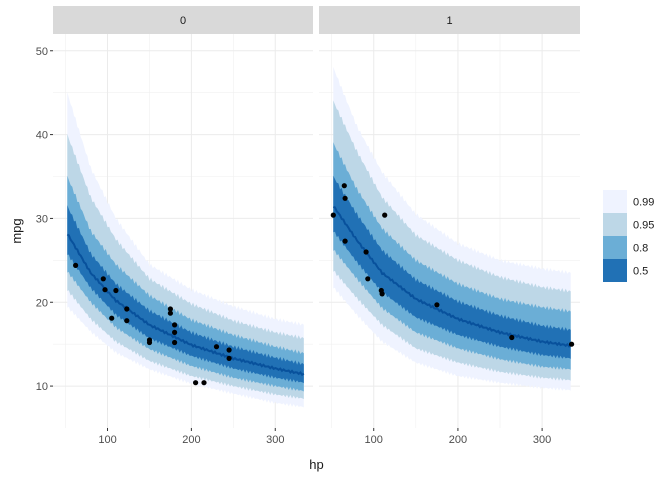 Image resolution: width=672 pixels, height=480 pixels. I want to click on y-tick-label: 50, so click(42, 52).